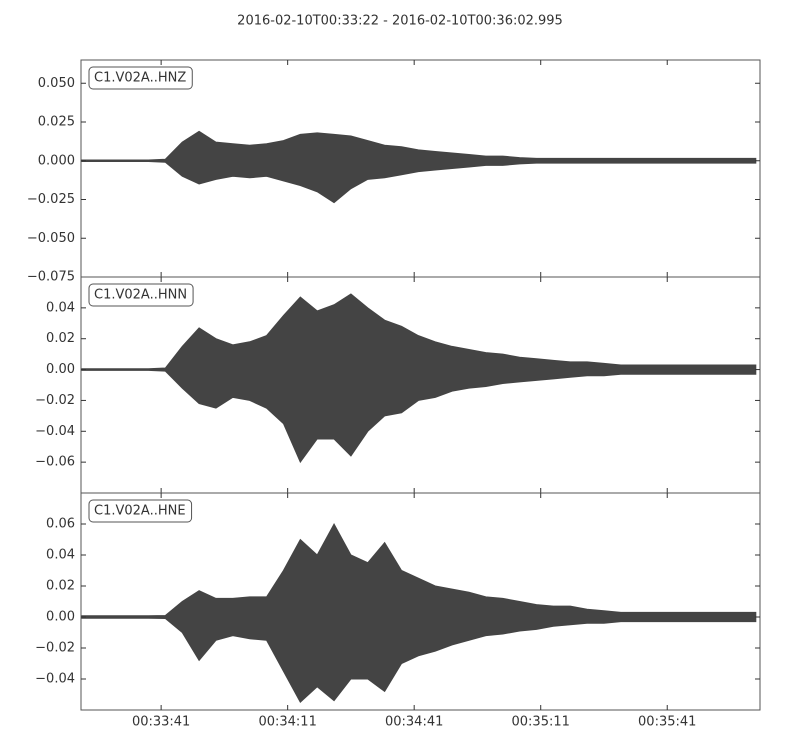 This screenshot has height=750, width=800. I want to click on x-tick-label: 00:34:11, so click(287, 722).